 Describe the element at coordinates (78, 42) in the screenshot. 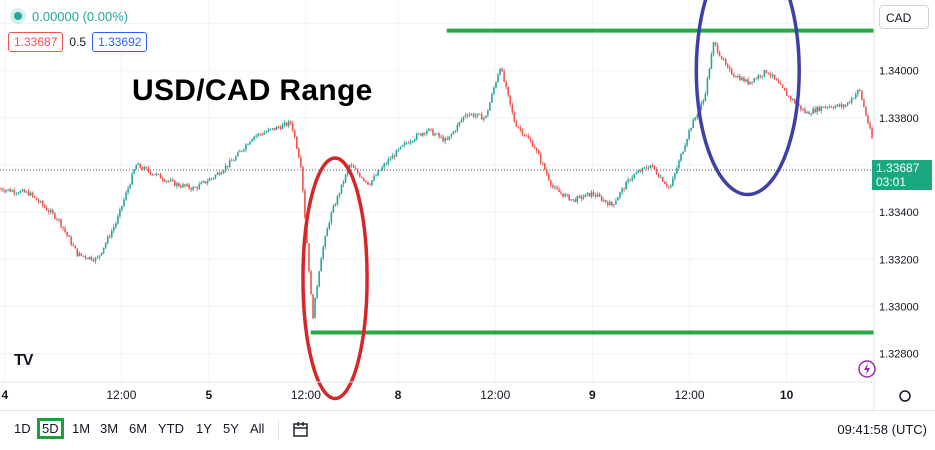

I see `quote-panel: 1.33687 0.5 1.33692` at that location.